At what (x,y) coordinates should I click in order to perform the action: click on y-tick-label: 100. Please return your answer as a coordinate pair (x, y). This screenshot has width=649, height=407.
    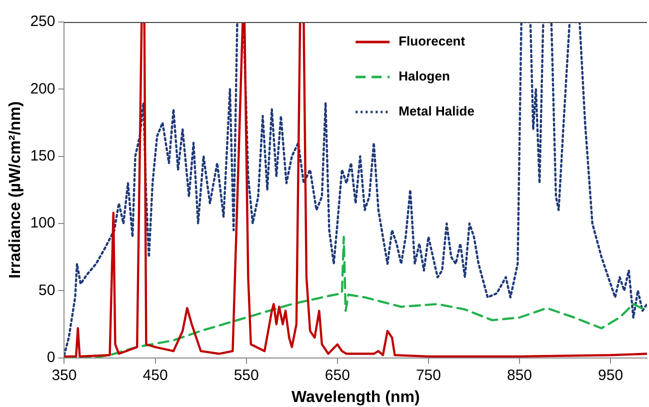
    Looking at the image, I should click on (43, 223).